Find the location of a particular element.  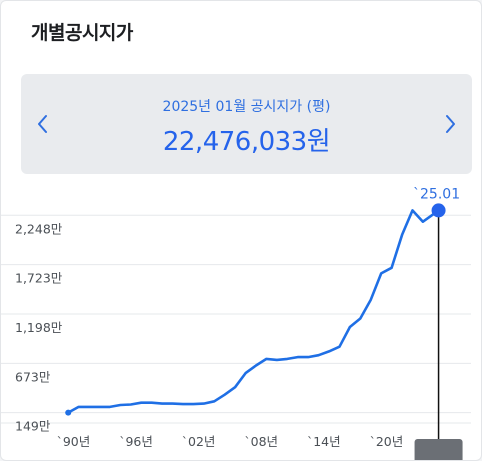

y-tick-label: 2,248만 is located at coordinates (39, 228).